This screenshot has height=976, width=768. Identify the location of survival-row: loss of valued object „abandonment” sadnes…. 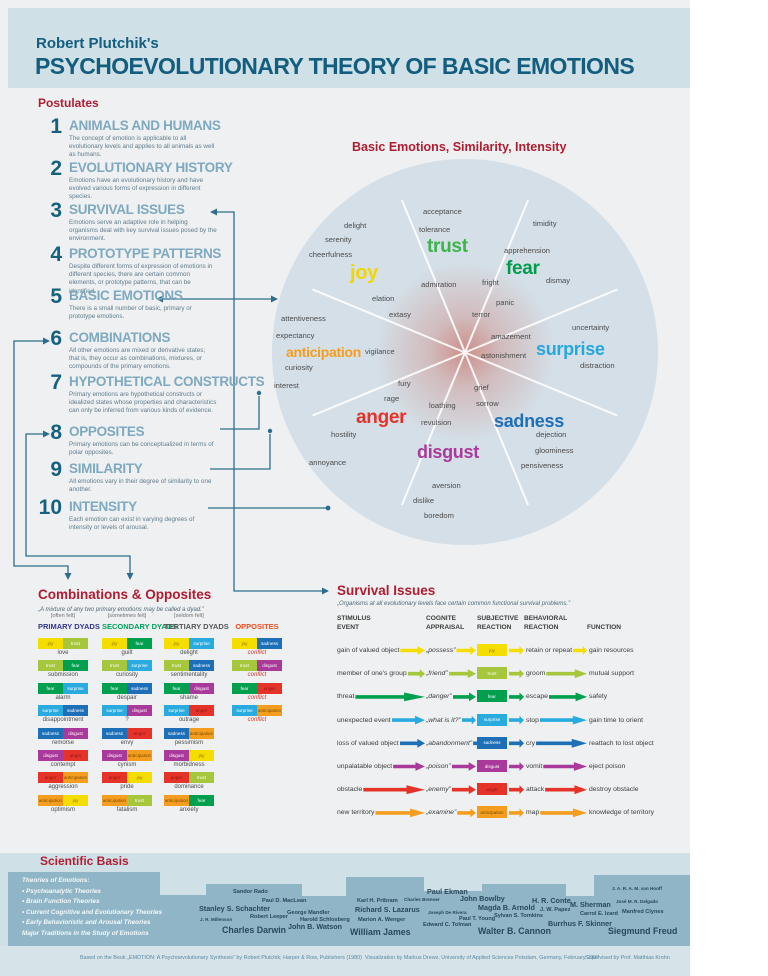
(513, 743).